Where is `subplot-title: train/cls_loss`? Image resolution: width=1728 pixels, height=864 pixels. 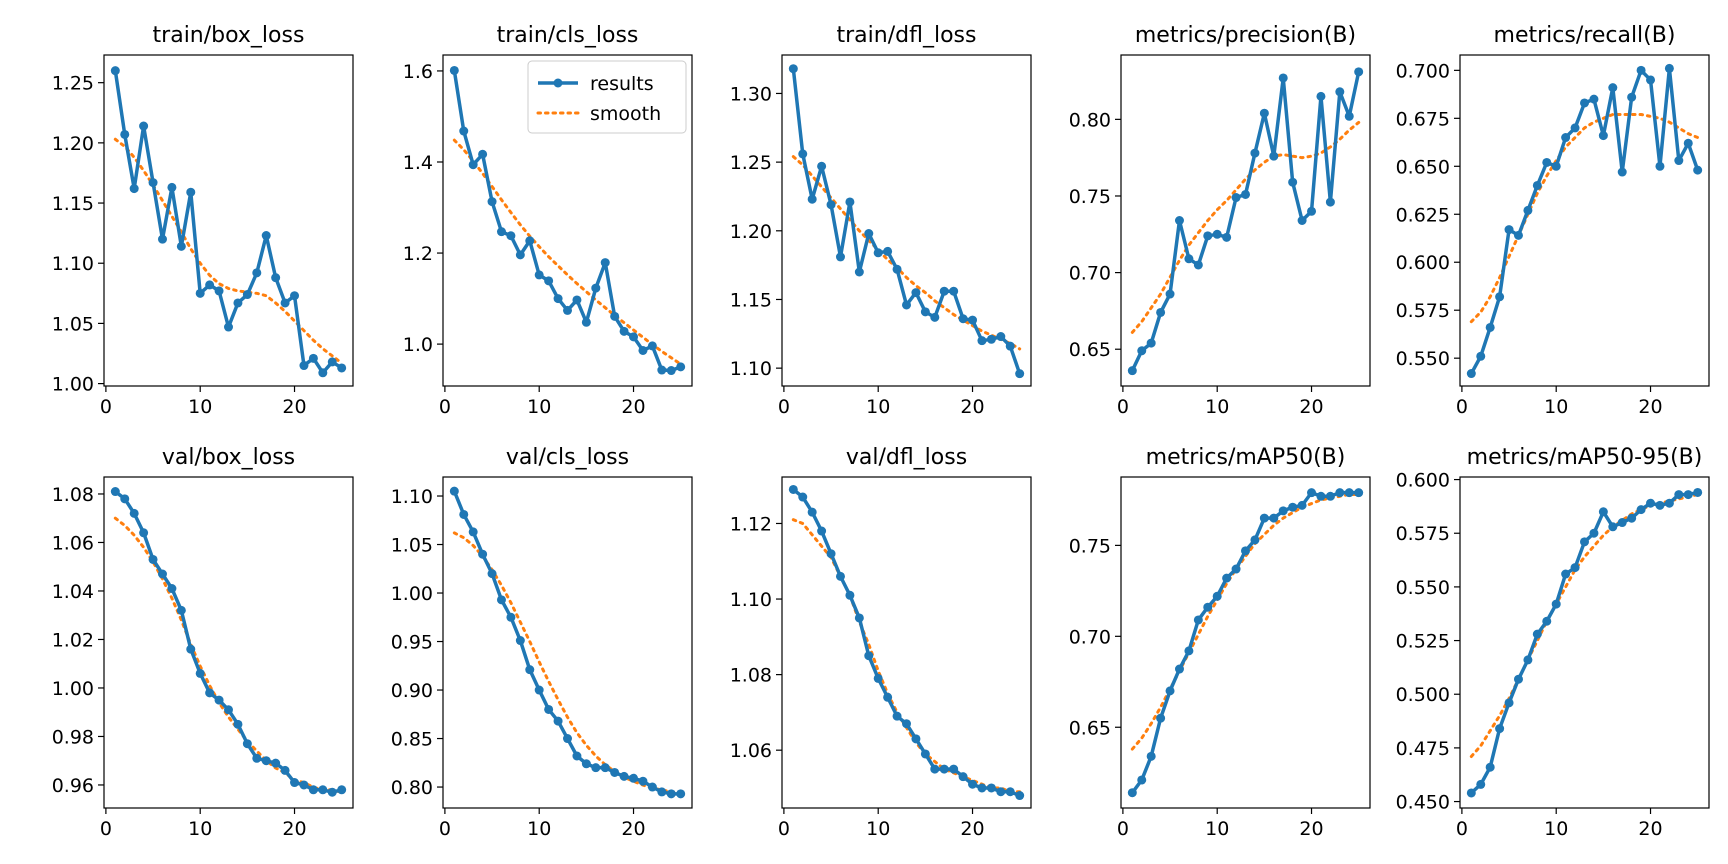 subplot-title: train/cls_loss is located at coordinates (568, 35).